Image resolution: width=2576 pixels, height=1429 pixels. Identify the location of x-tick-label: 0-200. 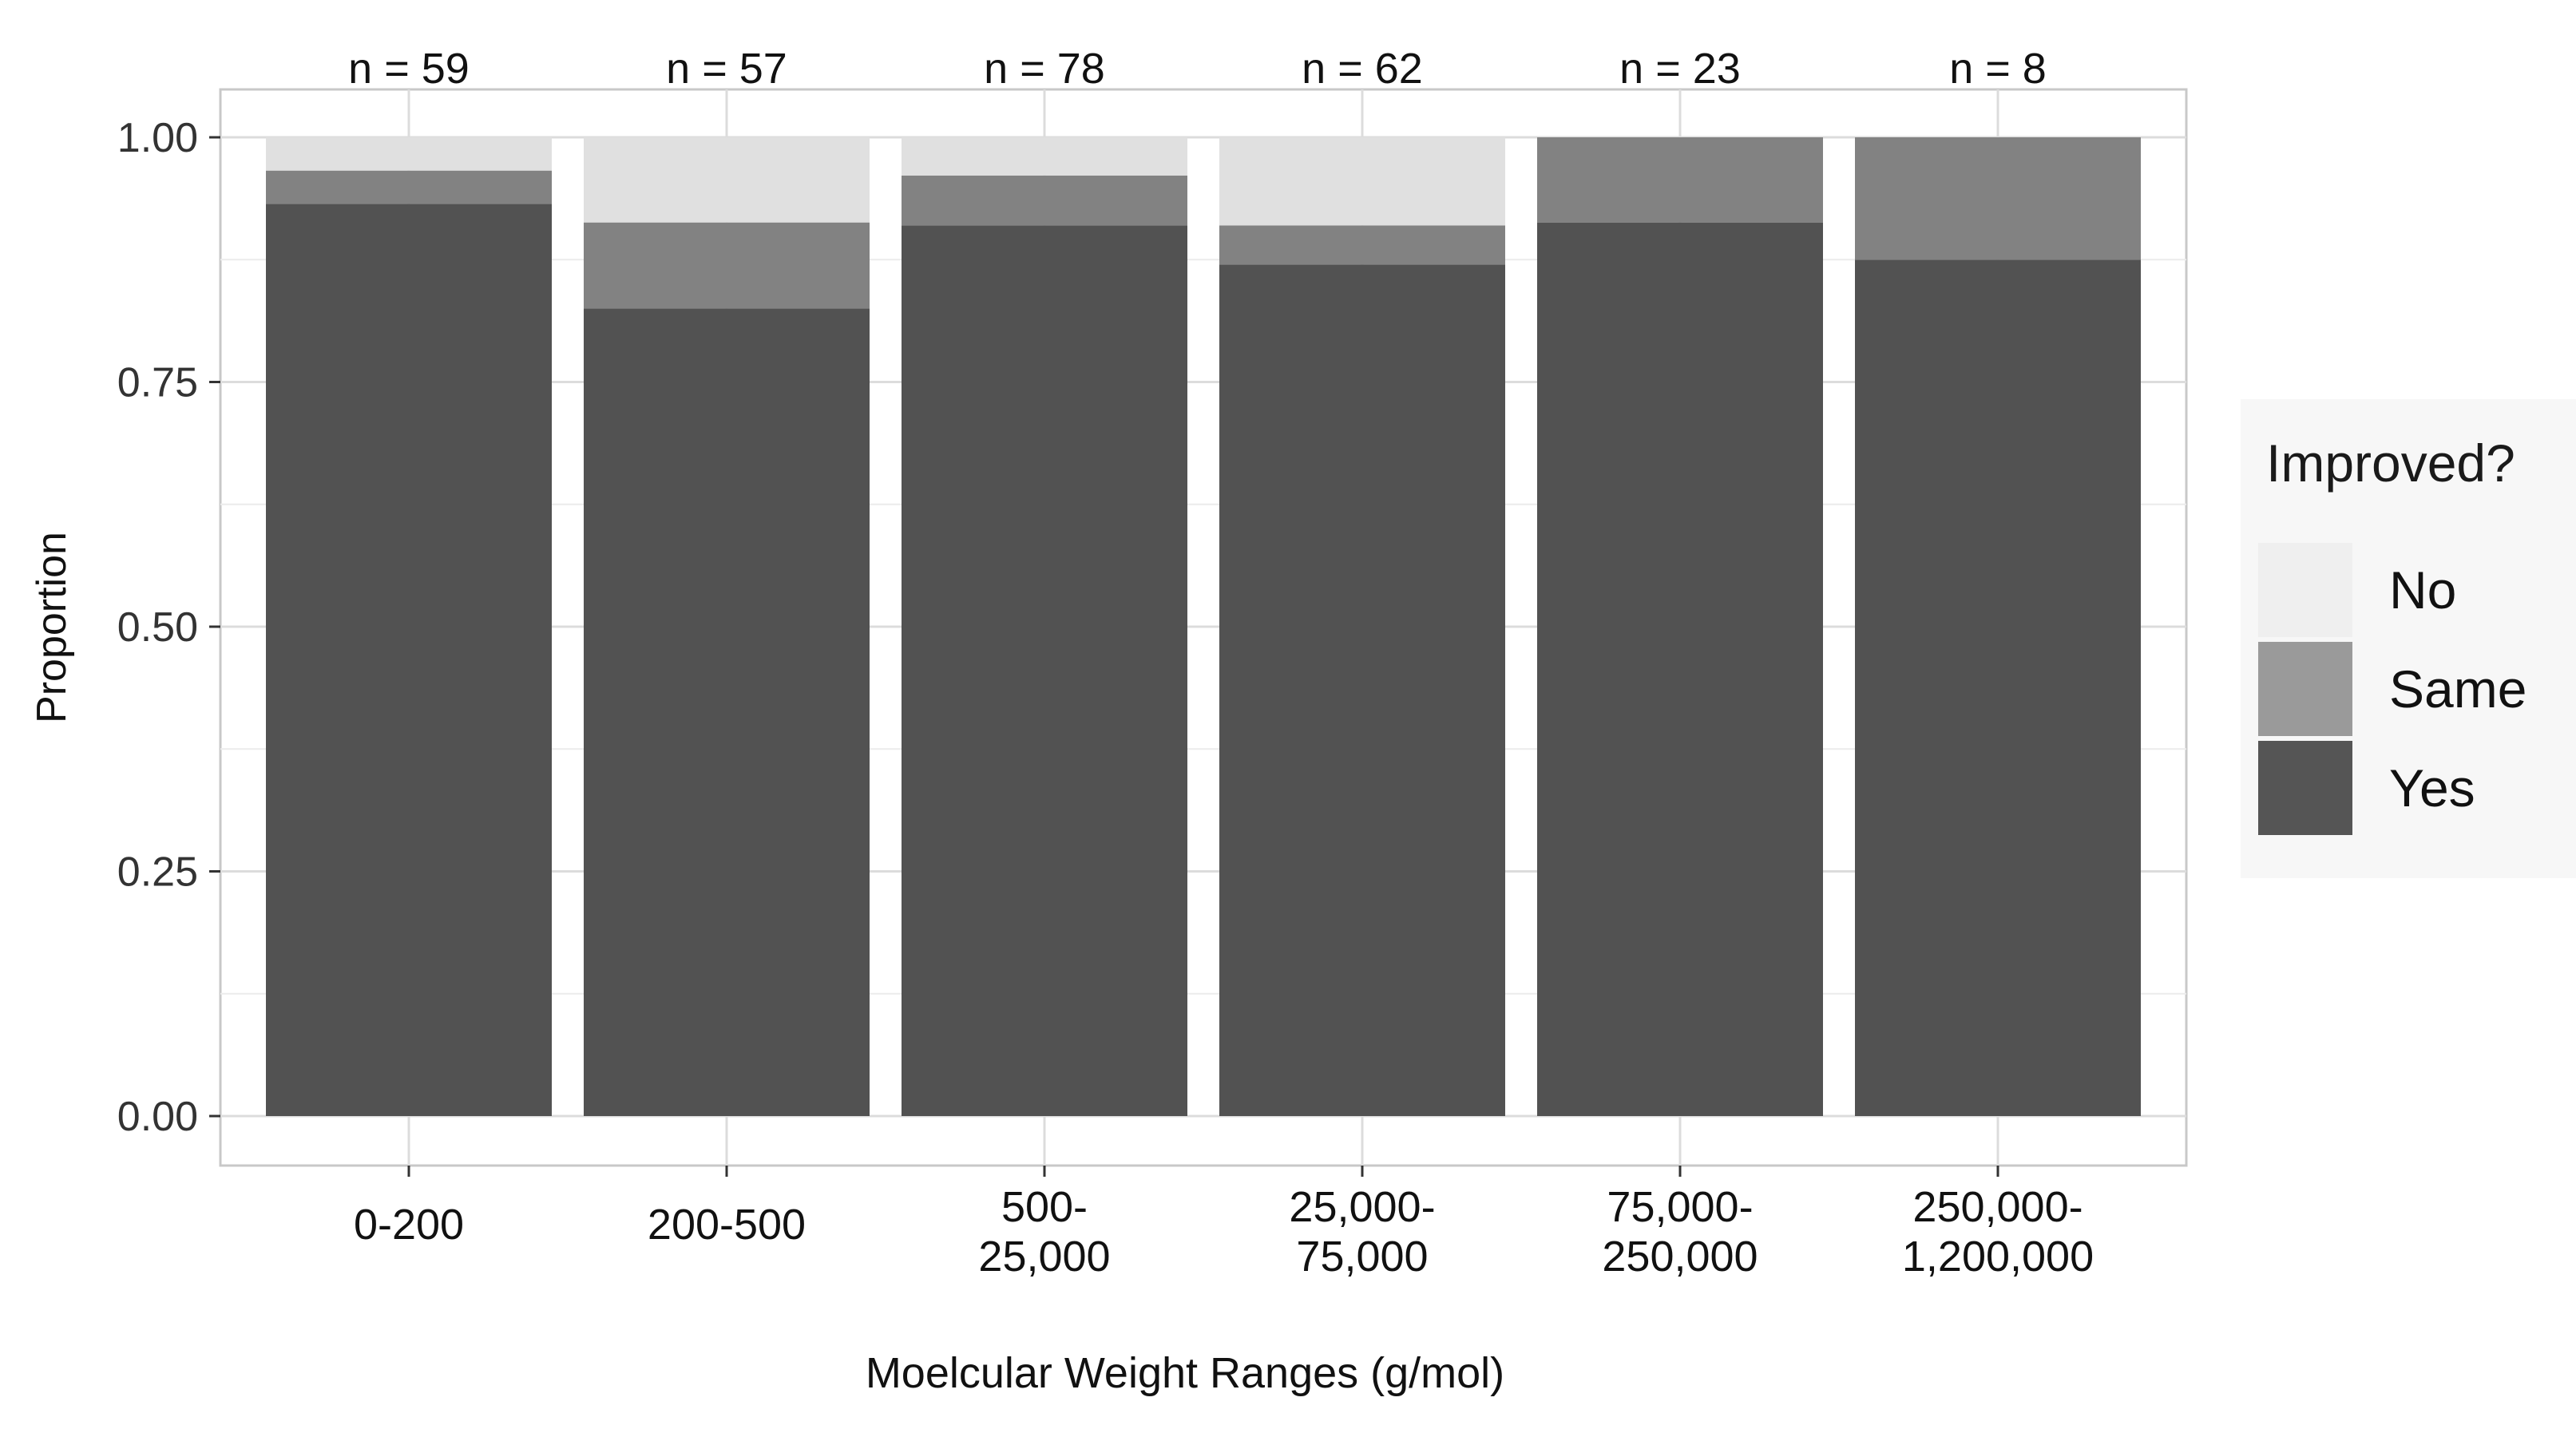
(409, 1225).